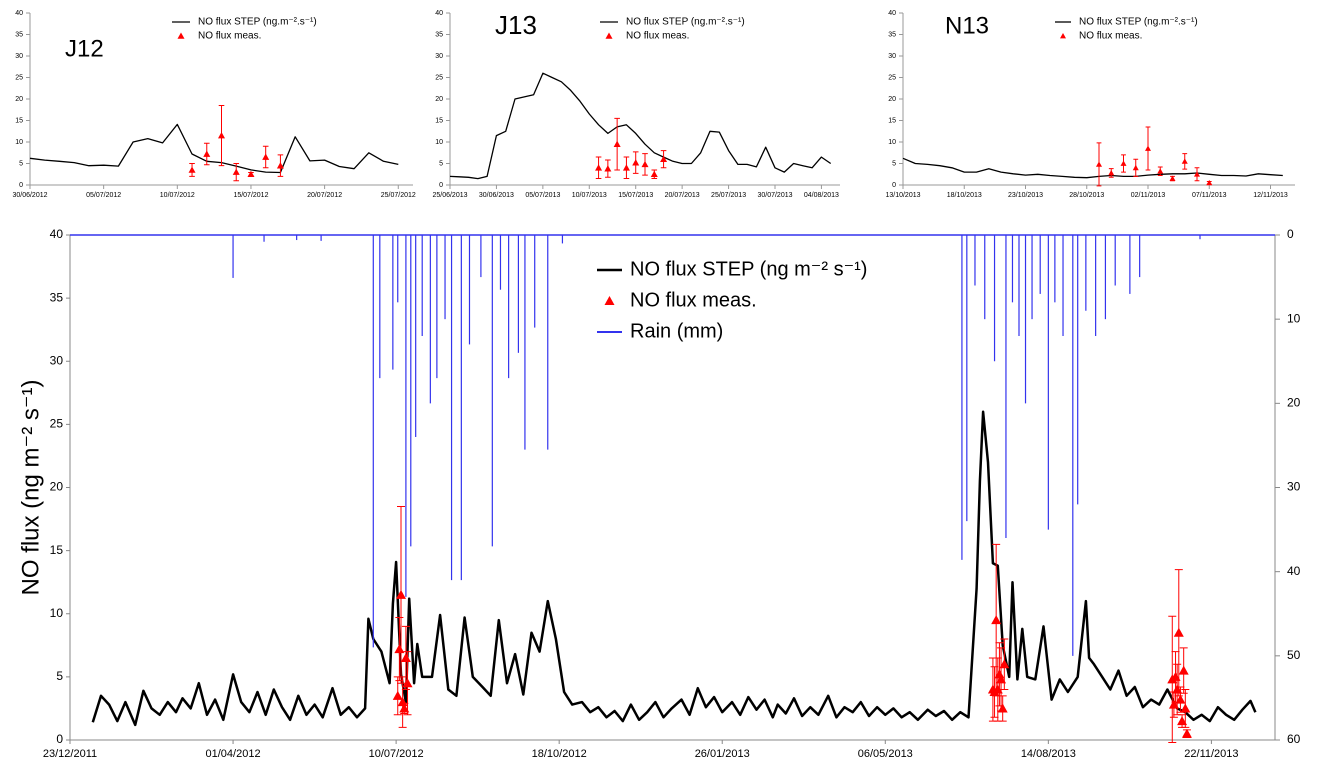 This screenshot has width=1326, height=767. Describe the element at coordinates (1048, 754) in the screenshot. I see `x-tick-label: 14/08/2013` at that location.